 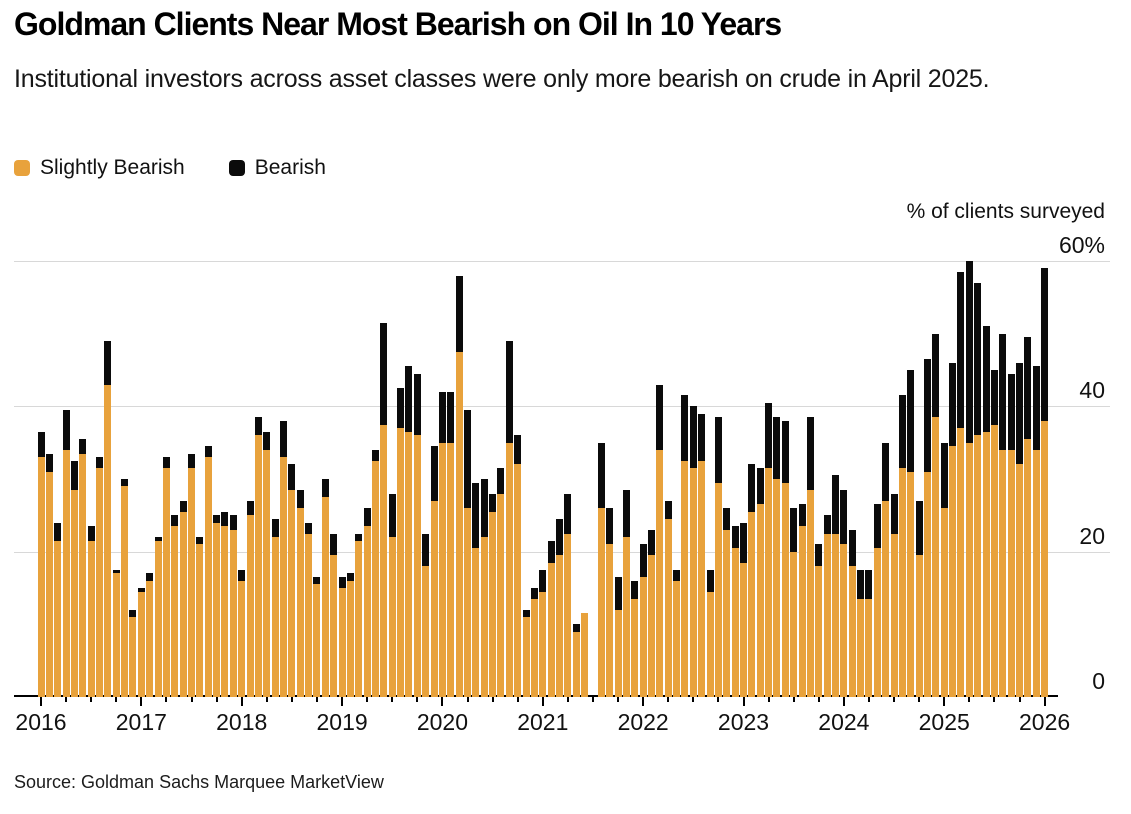 What do you see at coordinates (199, 782) in the screenshot?
I see `source-note: Source: Goldman Sachs Marquee MarketView` at bounding box center [199, 782].